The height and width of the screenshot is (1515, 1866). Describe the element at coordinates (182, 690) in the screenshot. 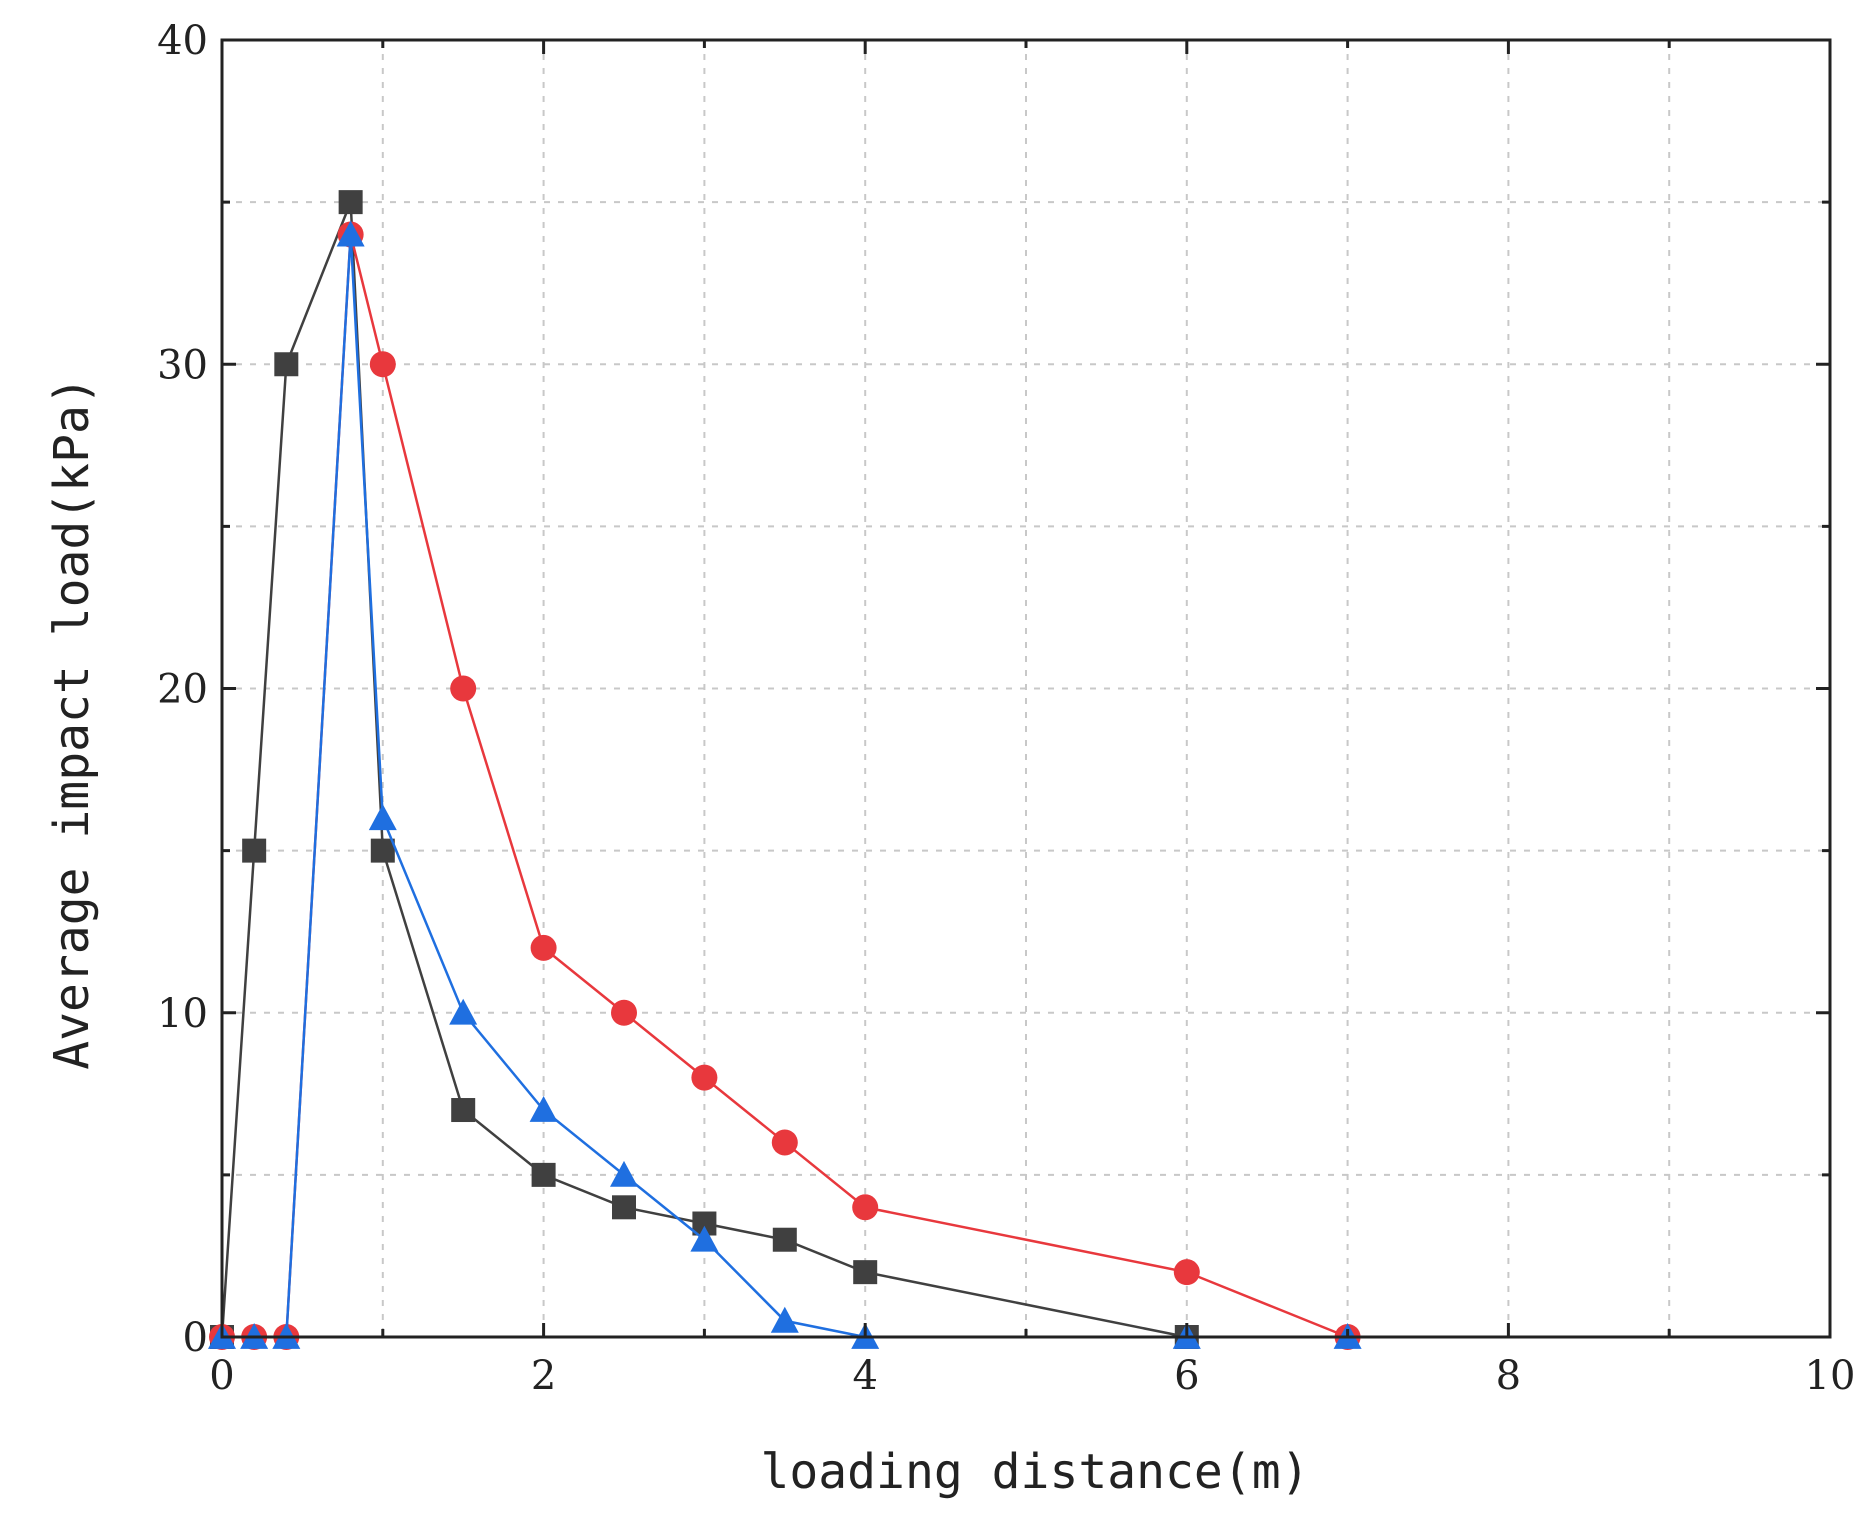

I see `y-tick-label: 20` at that location.